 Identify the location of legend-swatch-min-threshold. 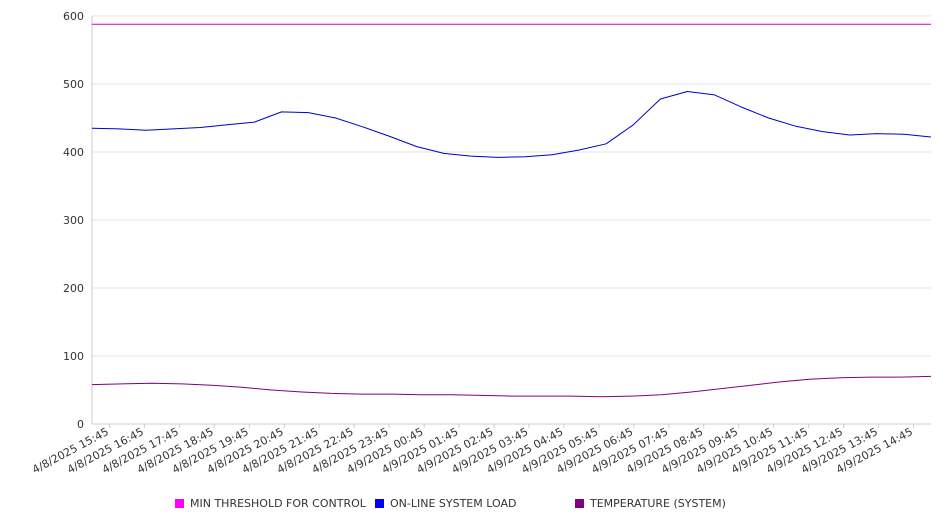
(179, 503).